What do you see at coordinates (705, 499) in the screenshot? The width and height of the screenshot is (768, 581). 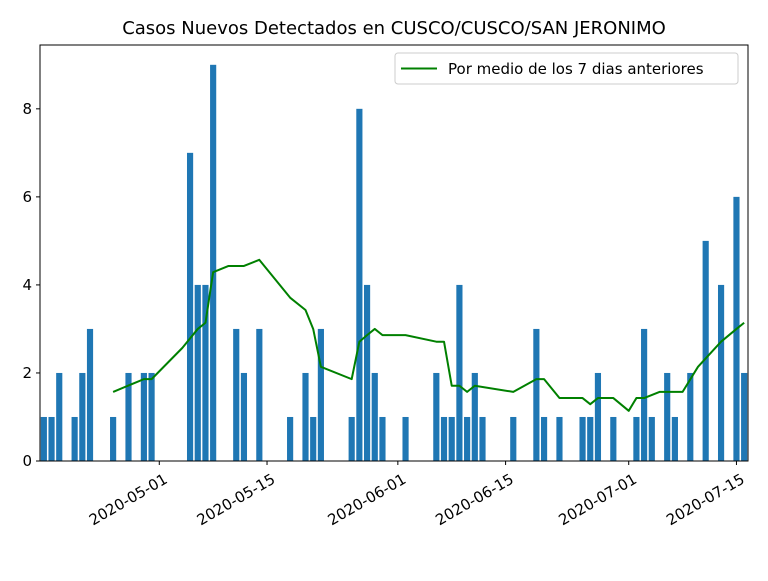 I see `x-tick-label-2020-07-15: 2020-07-15` at bounding box center [705, 499].